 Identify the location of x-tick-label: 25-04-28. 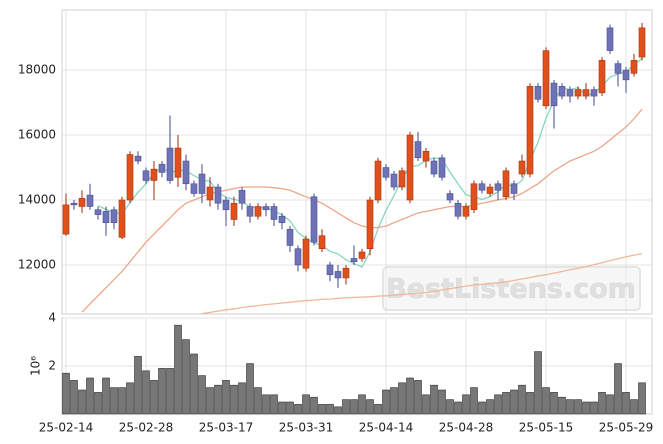
(466, 428).